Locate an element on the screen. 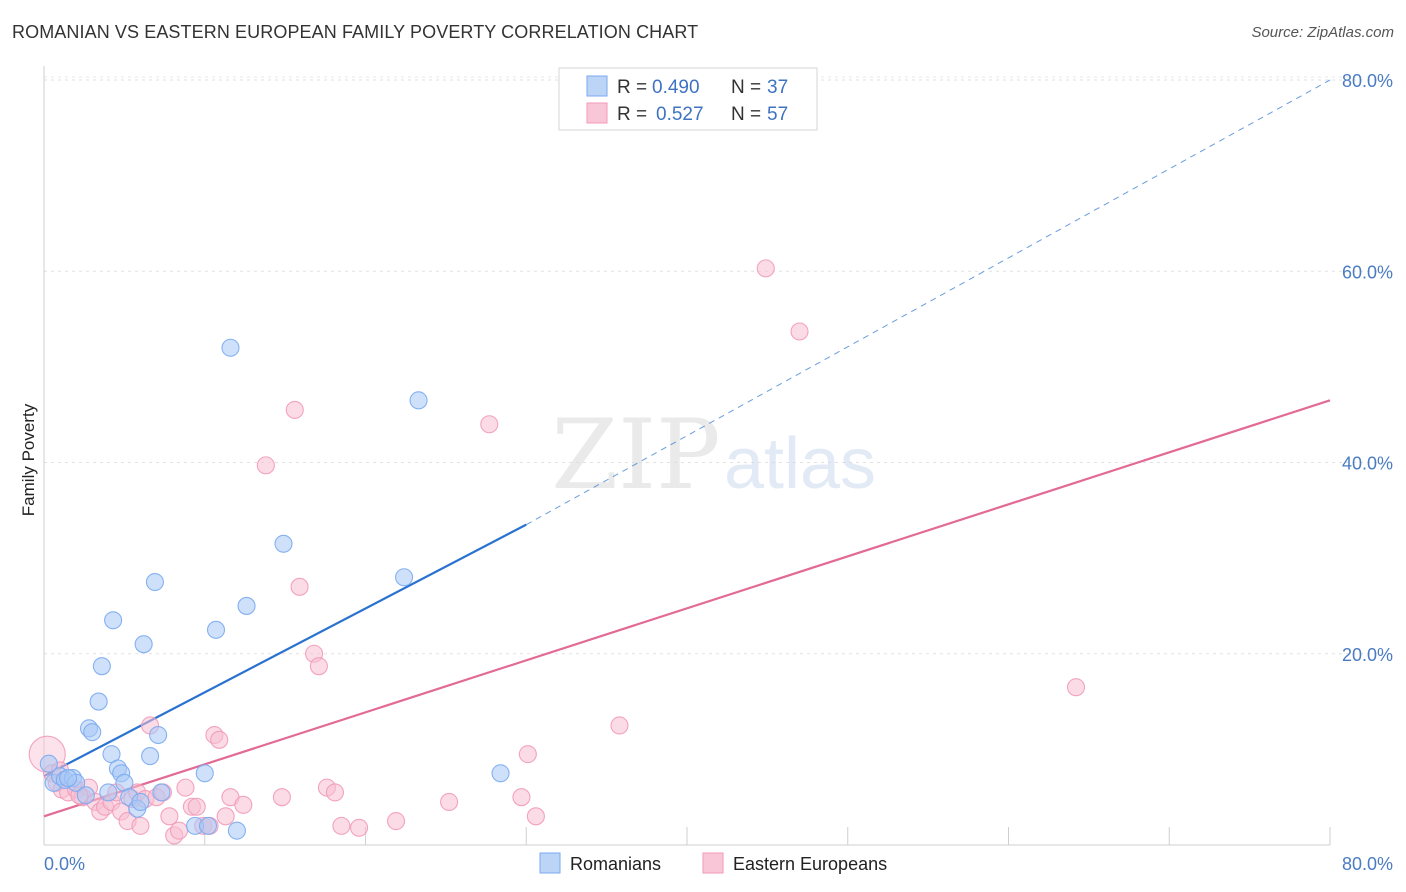  series-legend: Romanians Eastern Europeans is located at coordinates (713, 863).